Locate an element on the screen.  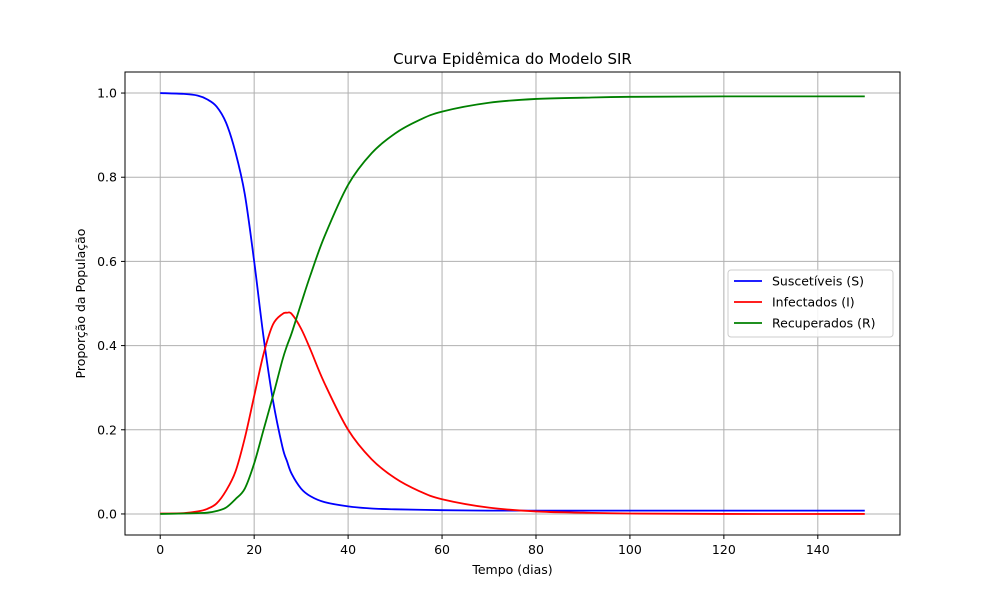
legend-box is located at coordinates (810, 303).